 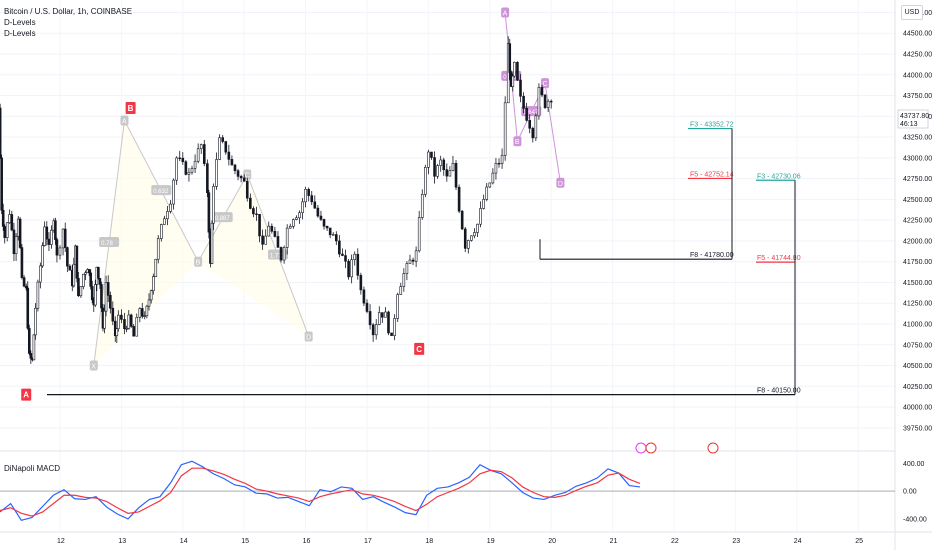 I want to click on indicator-label-2: D-Levels, so click(x=20, y=33).